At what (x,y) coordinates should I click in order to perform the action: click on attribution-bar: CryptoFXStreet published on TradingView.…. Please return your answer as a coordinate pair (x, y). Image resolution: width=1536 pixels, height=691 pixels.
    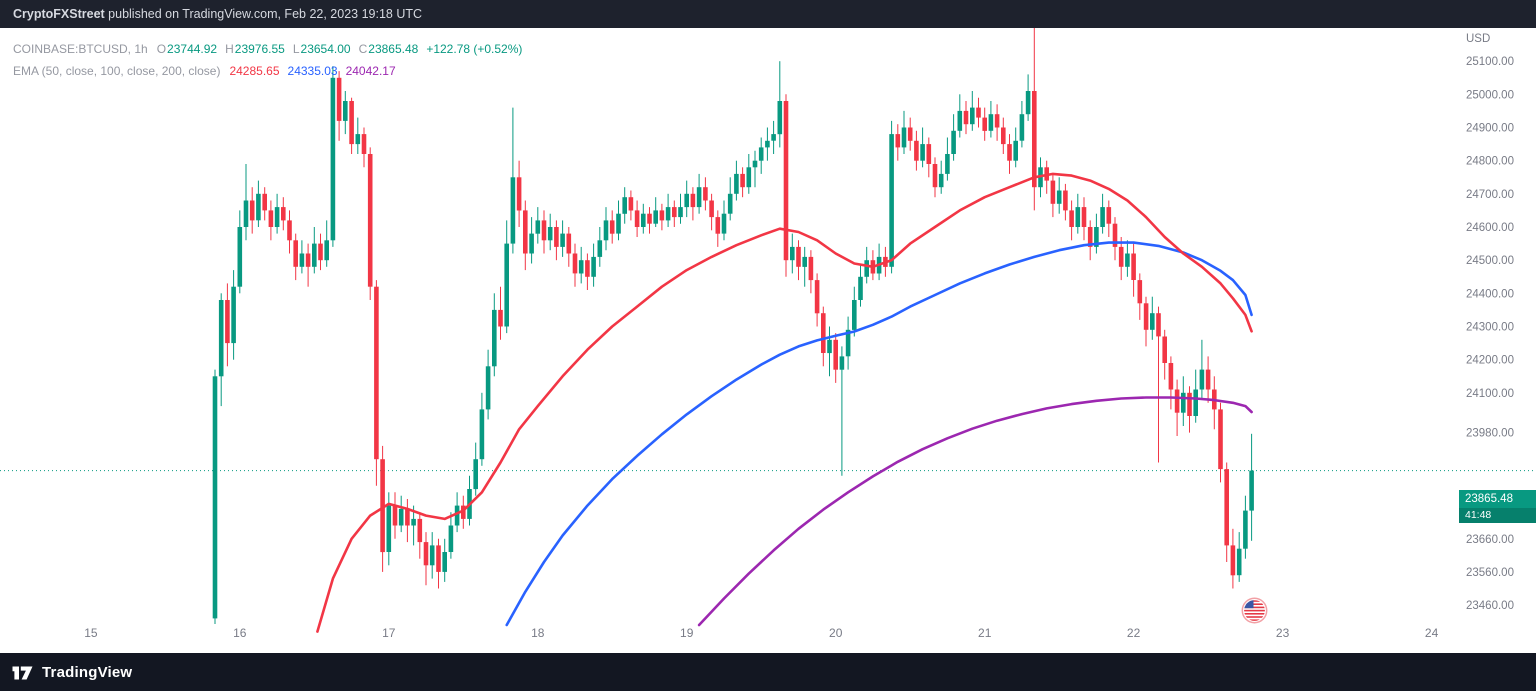
    Looking at the image, I should click on (768, 14).